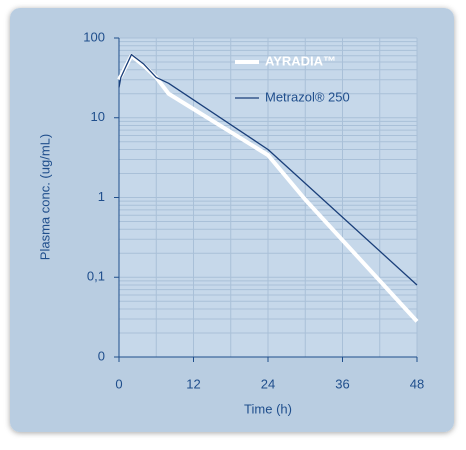  What do you see at coordinates (193, 383) in the screenshot?
I see `x-tick-label: 12` at bounding box center [193, 383].